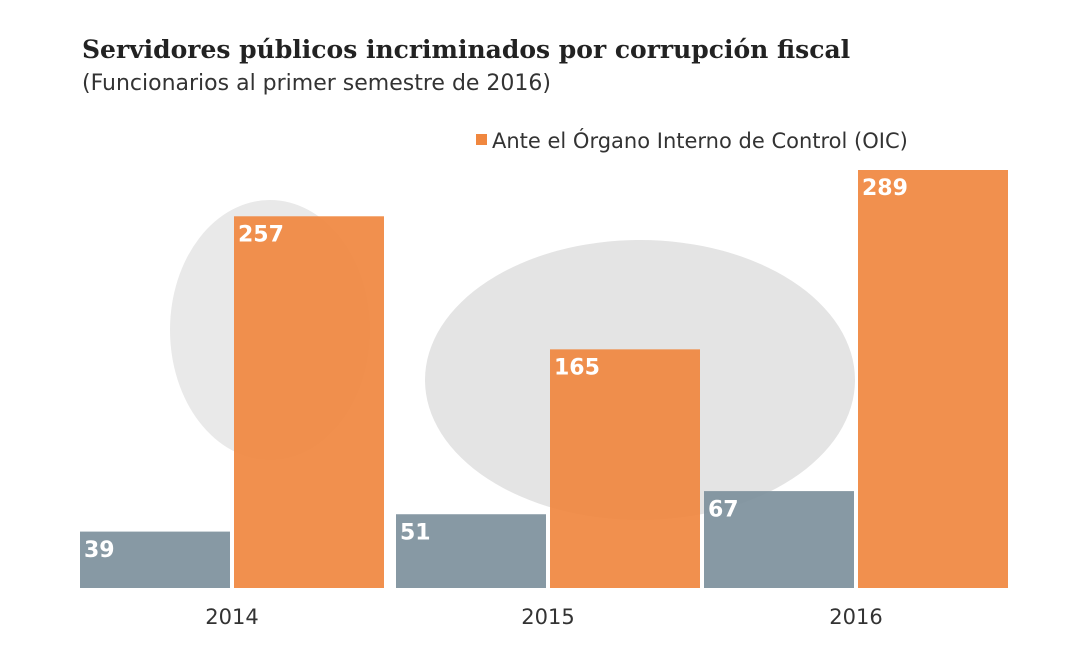  I want to click on legend-swatch, so click(481, 139).